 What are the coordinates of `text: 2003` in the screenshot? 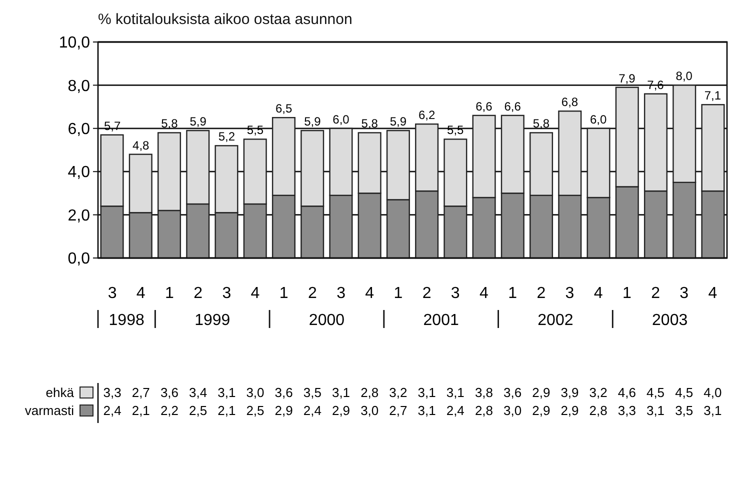 It's located at (670, 320).